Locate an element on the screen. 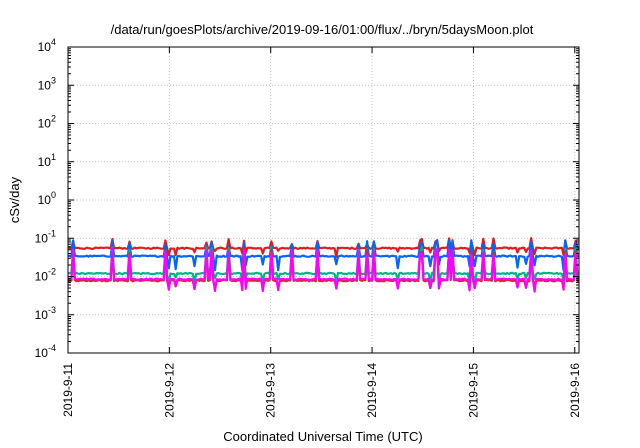 This screenshot has height=448, width=640. y-tick-labels: 10⁻⁴ 10⁻³ 10⁻² 10⁻¹ 10⁰ 10¹ 10² 10³ 10⁴ is located at coordinates (45, 198).